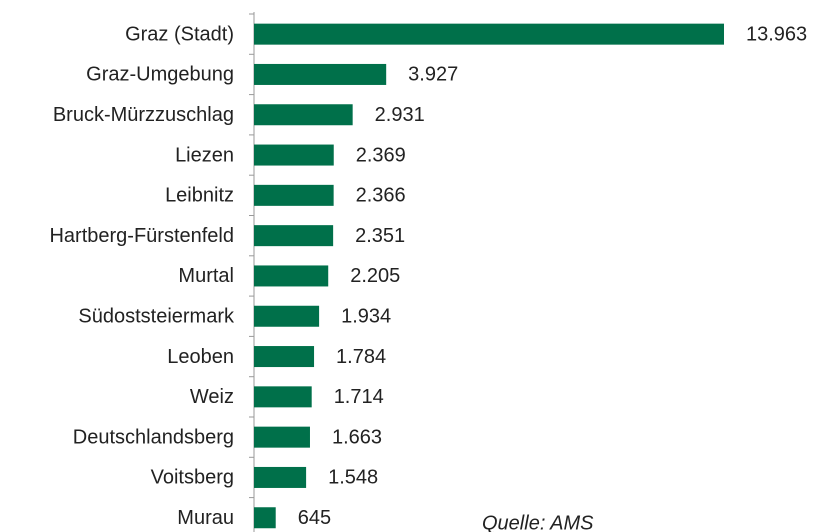 This screenshot has width=822, height=532. What do you see at coordinates (361, 357) in the screenshot?
I see `value-label: 1.784` at bounding box center [361, 357].